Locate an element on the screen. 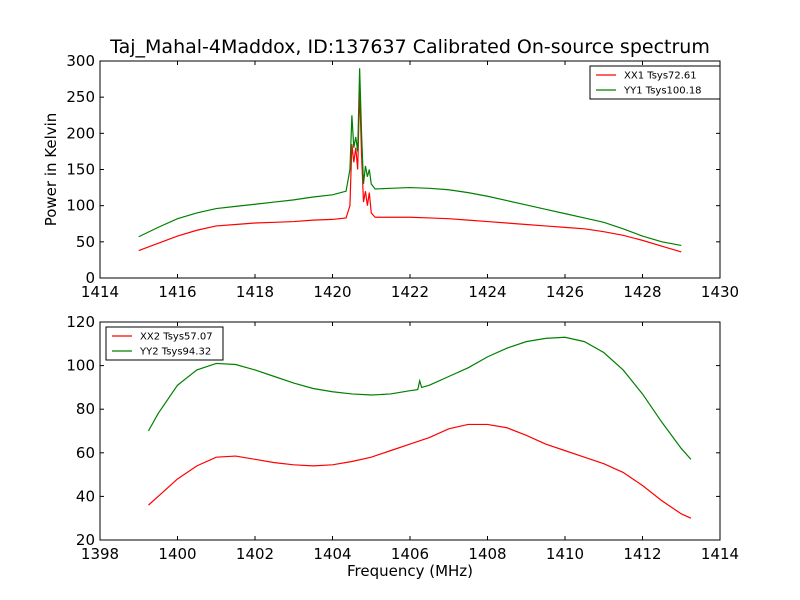 The image size is (800, 600). y-axis-label-0: Power in Kelvin is located at coordinates (51, 170).